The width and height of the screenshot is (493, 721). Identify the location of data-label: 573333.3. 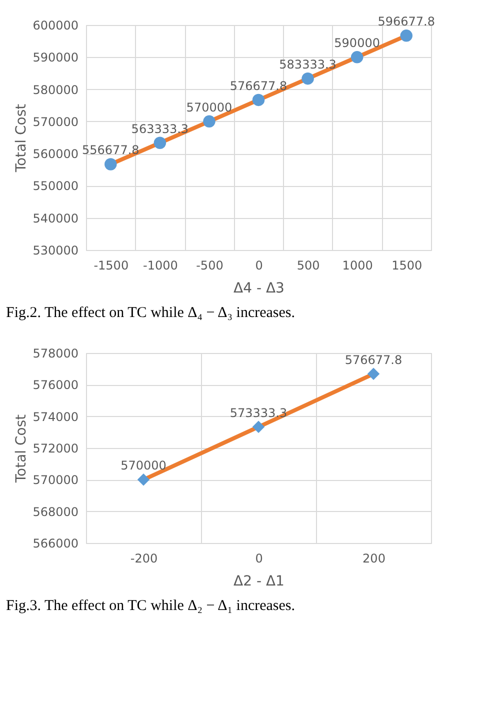
(259, 413).